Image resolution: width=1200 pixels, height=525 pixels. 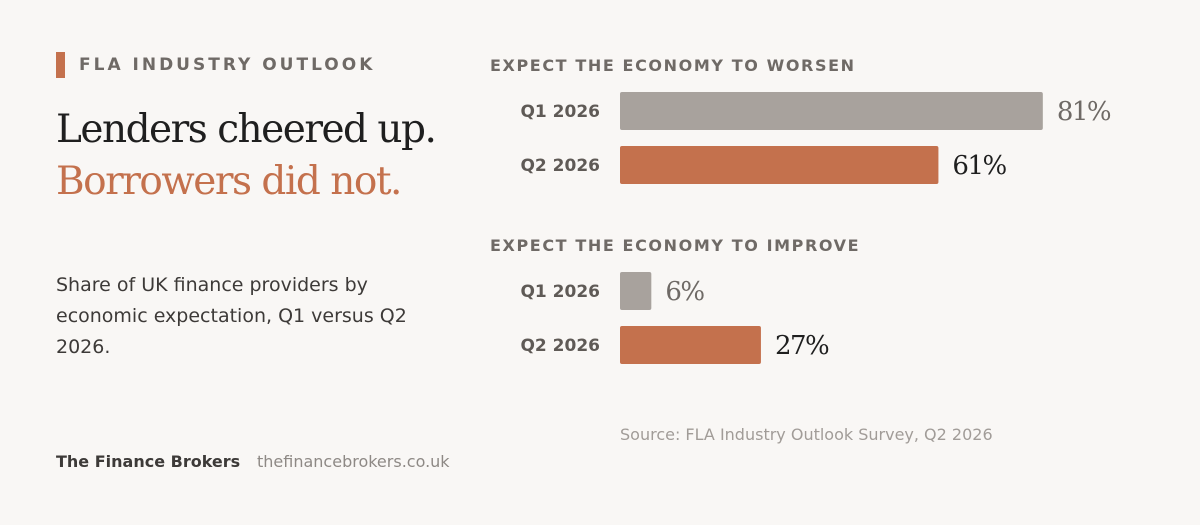 What do you see at coordinates (675, 245) in the screenshot?
I see `group-title: EXPECT THE ECONOMY TO IMPROVE` at bounding box center [675, 245].